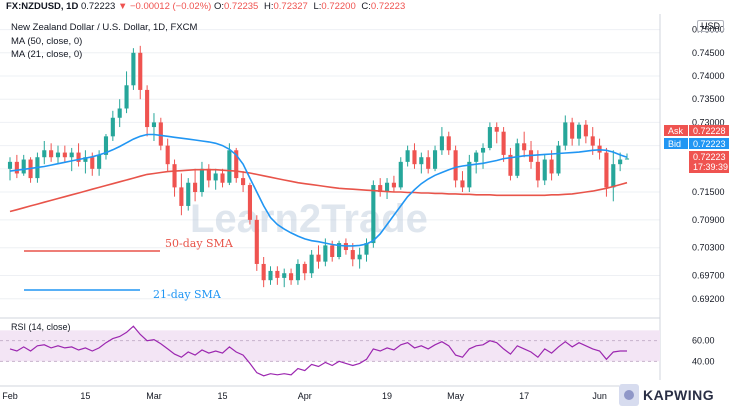  Describe the element at coordinates (708, 76) in the screenshot. I see `price-tick-label: 0.74000` at that location.